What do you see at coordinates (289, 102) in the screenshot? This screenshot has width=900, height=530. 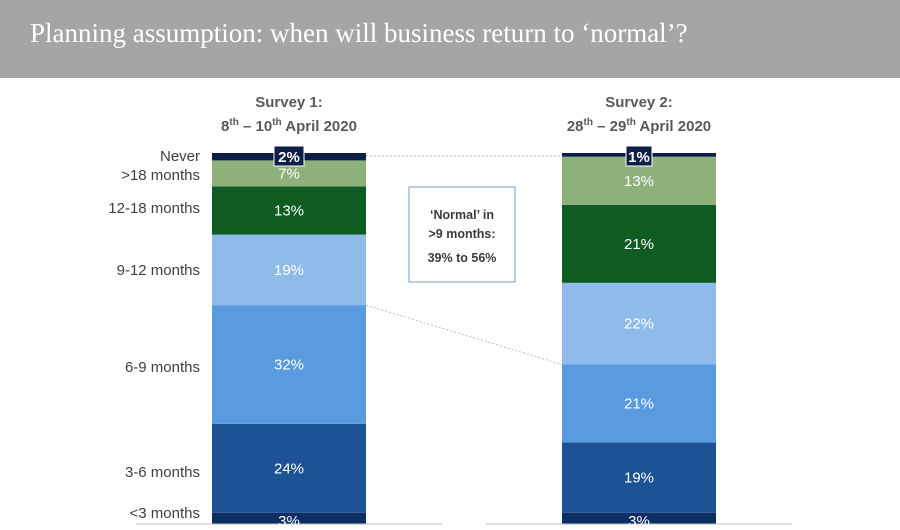 I see `survey-header-title-1: Survey 1:` at bounding box center [289, 102].